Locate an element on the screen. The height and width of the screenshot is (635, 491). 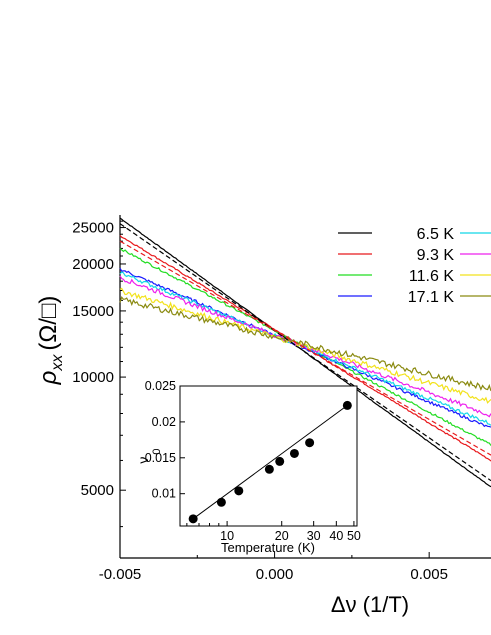
legend-label-4: 17.1 K is located at coordinates (431, 297).